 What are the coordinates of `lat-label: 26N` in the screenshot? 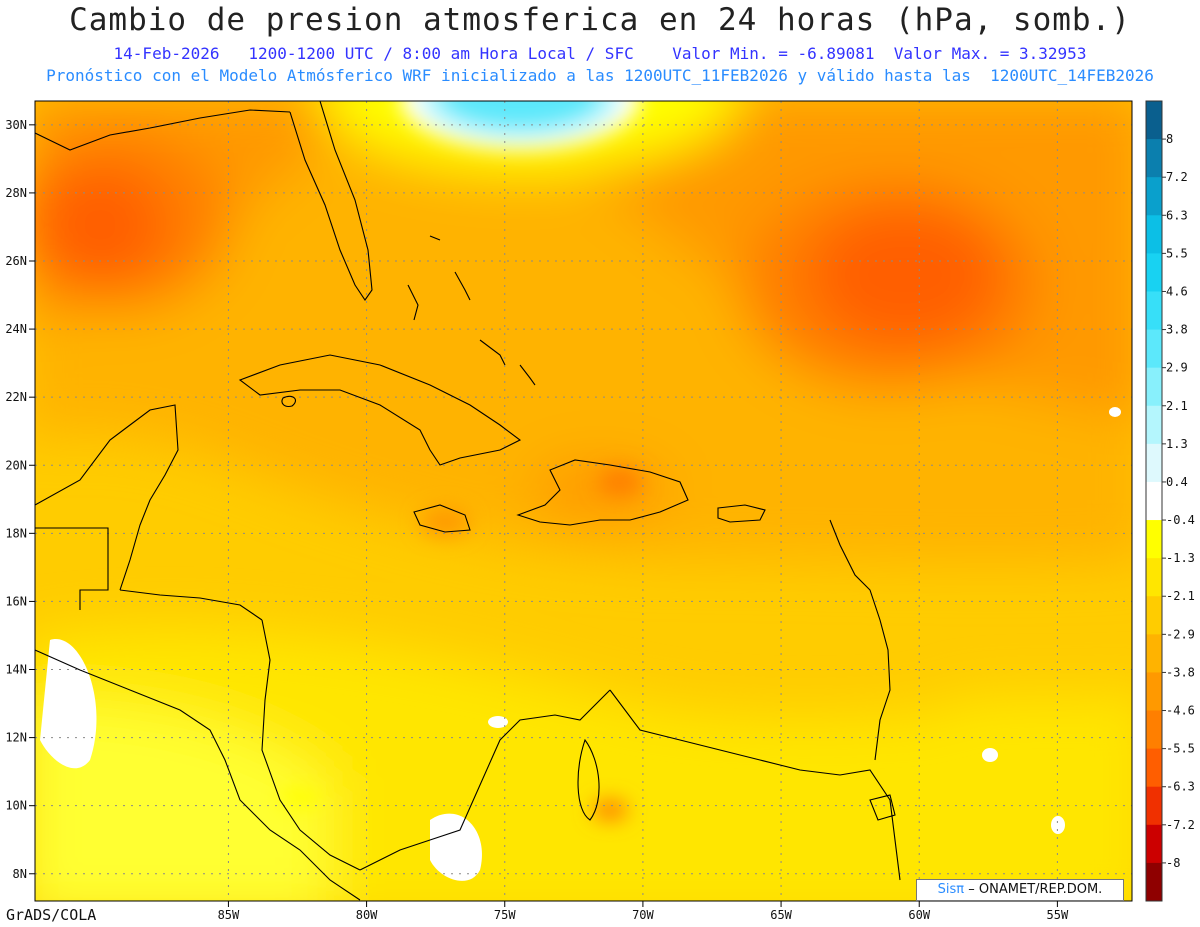 It's located at (16, 261).